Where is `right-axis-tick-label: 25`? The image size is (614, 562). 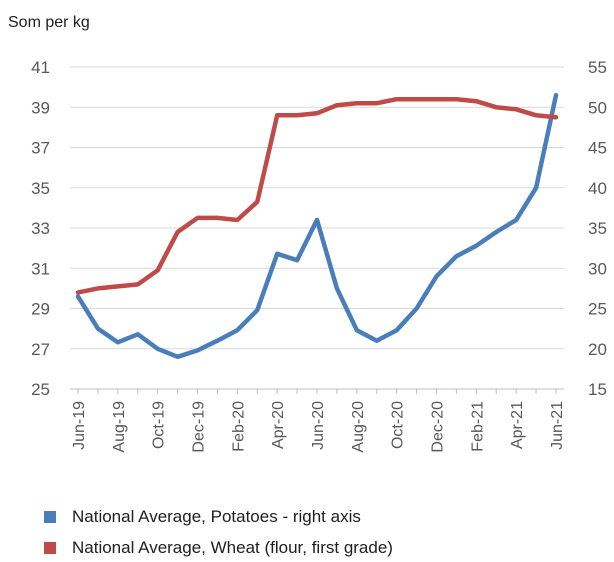
right-axis-tick-label: 25 is located at coordinates (597, 309).